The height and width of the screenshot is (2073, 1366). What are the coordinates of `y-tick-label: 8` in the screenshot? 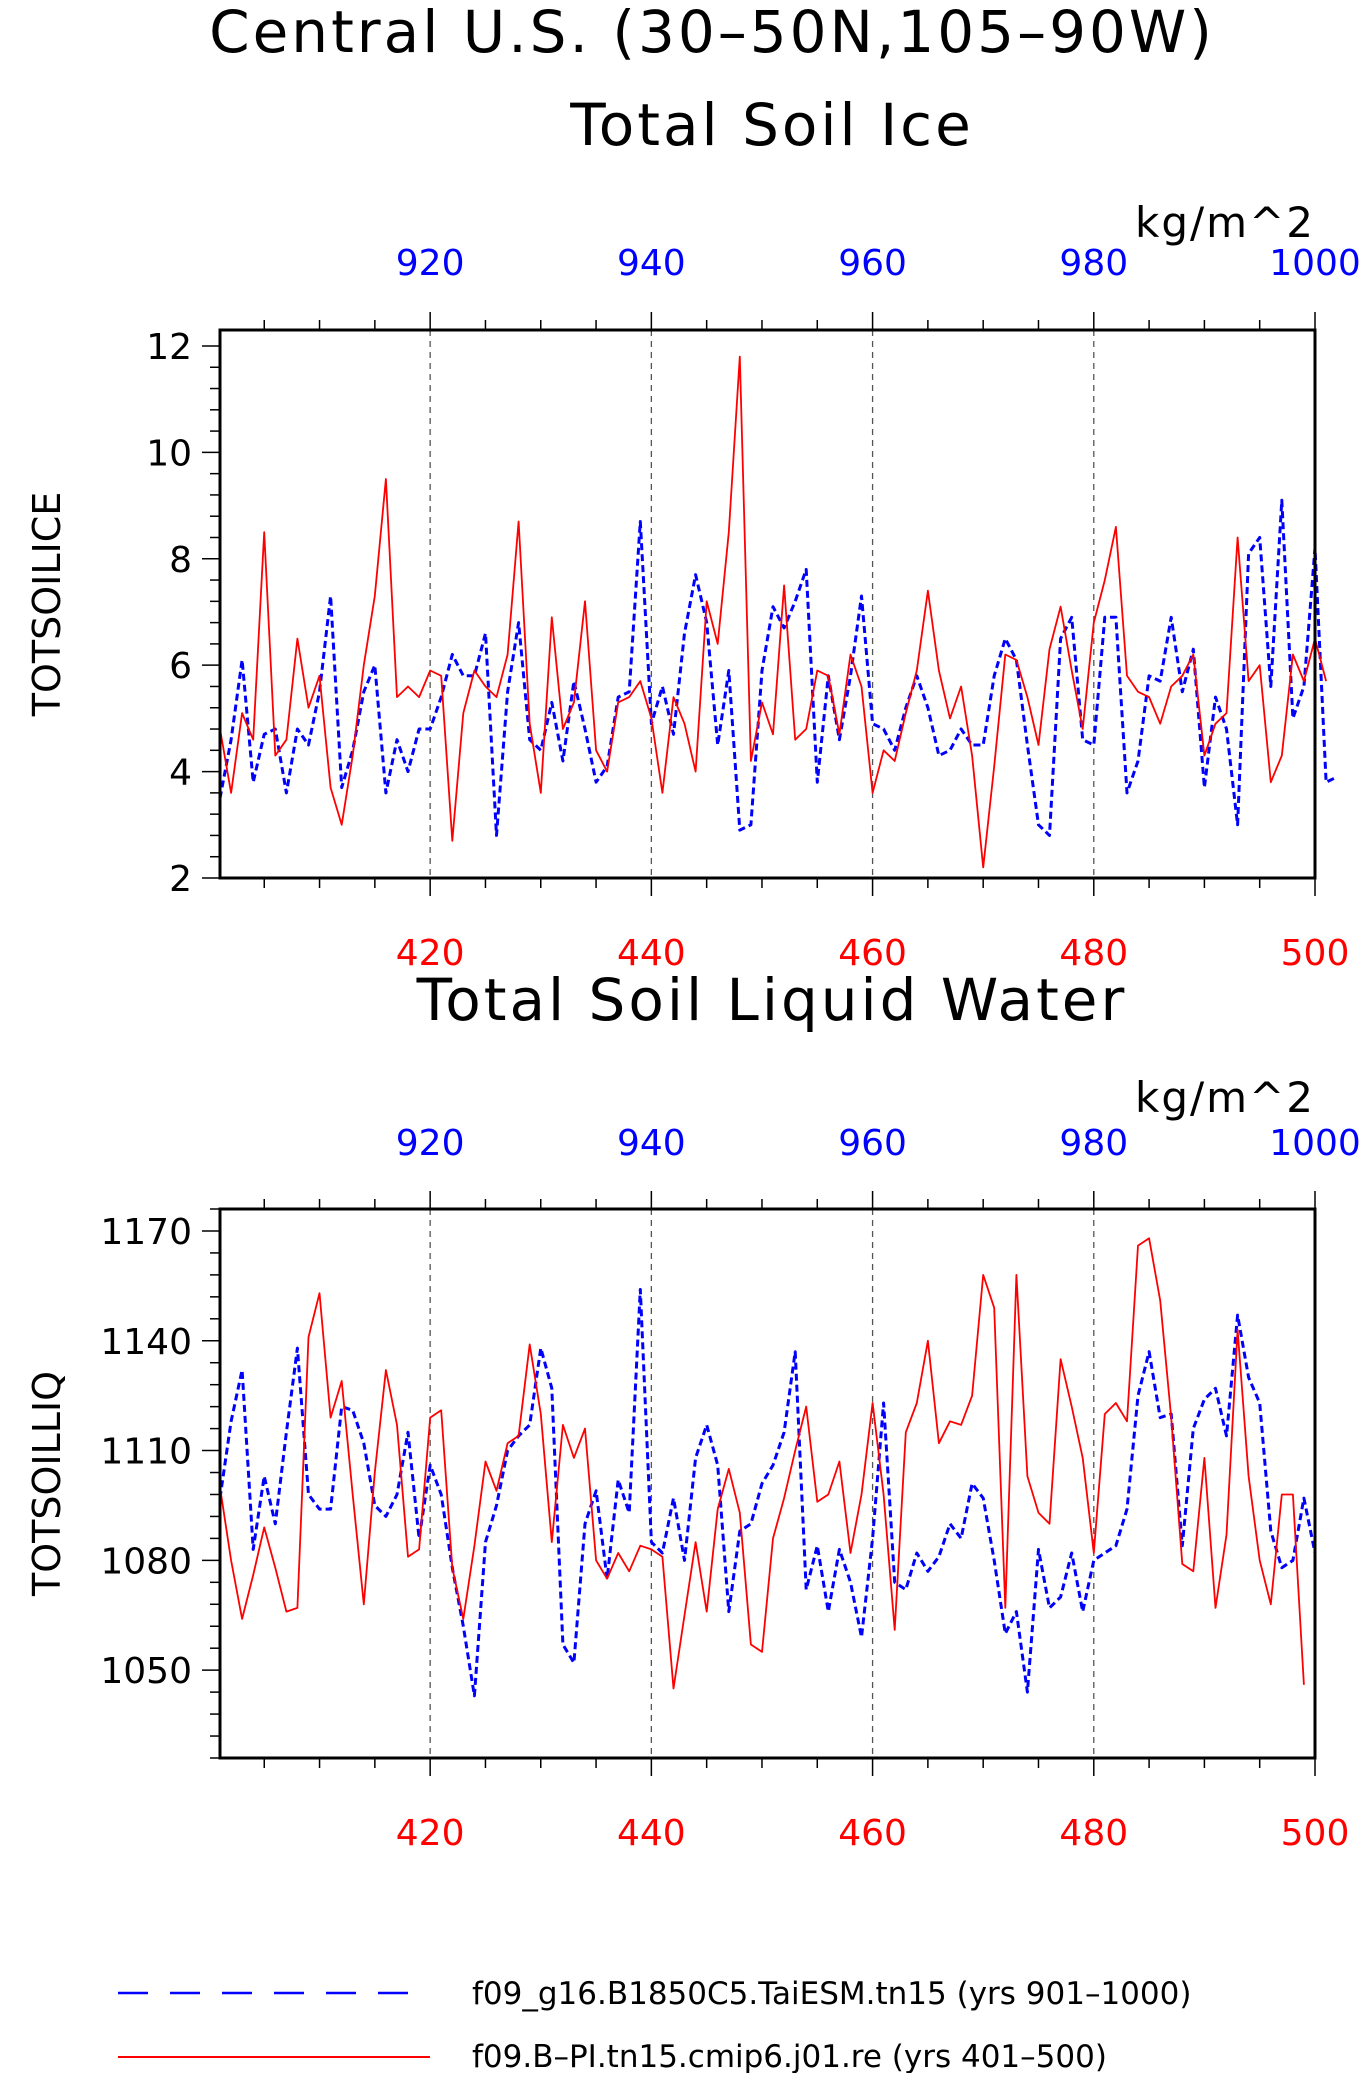 It's located at (180, 560).